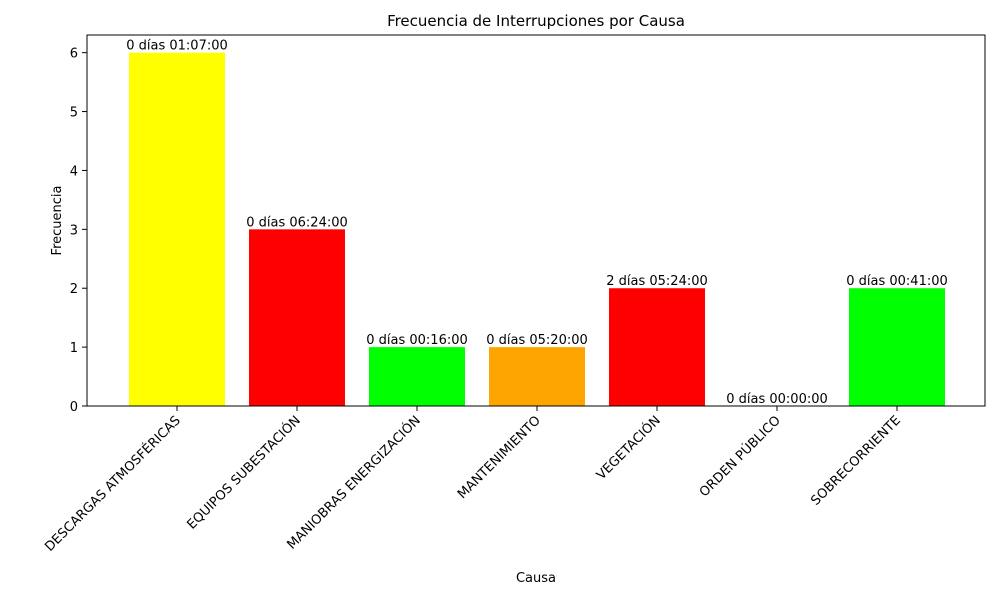 This screenshot has width=1000, height=600. Describe the element at coordinates (417, 340) in the screenshot. I see `bar-data-label: 0 días 00:16:00` at that location.